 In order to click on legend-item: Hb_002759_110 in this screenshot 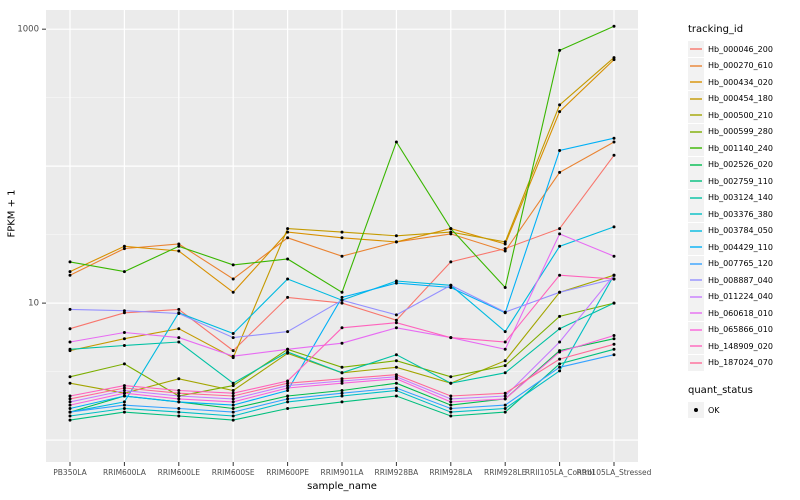, I will do `click(743, 181)`.